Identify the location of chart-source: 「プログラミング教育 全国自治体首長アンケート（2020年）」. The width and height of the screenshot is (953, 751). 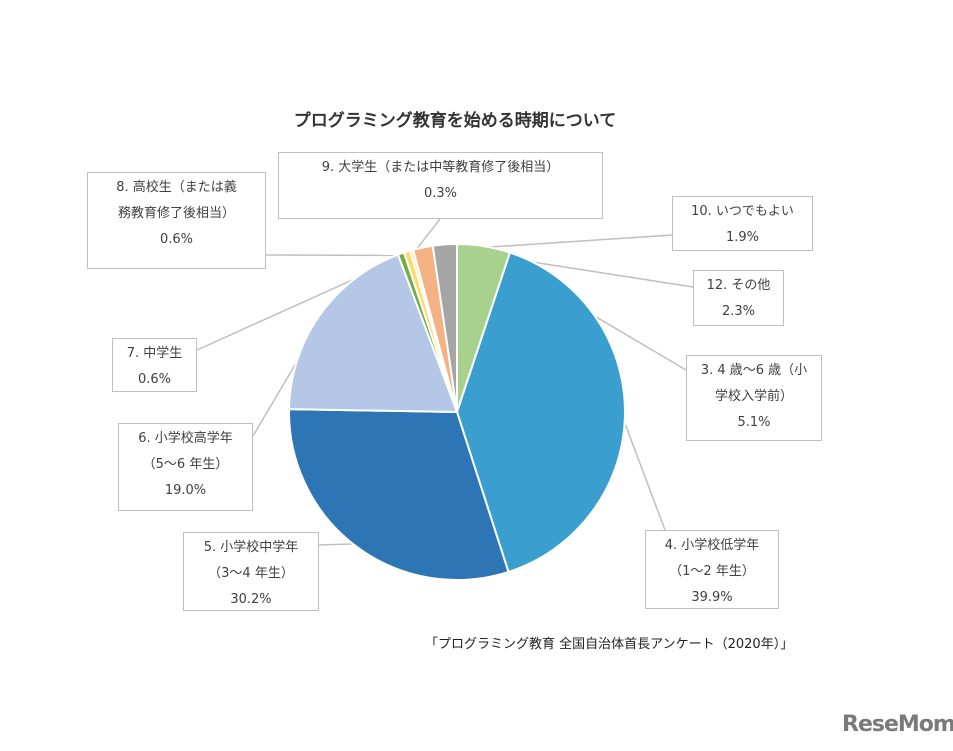
(609, 644).